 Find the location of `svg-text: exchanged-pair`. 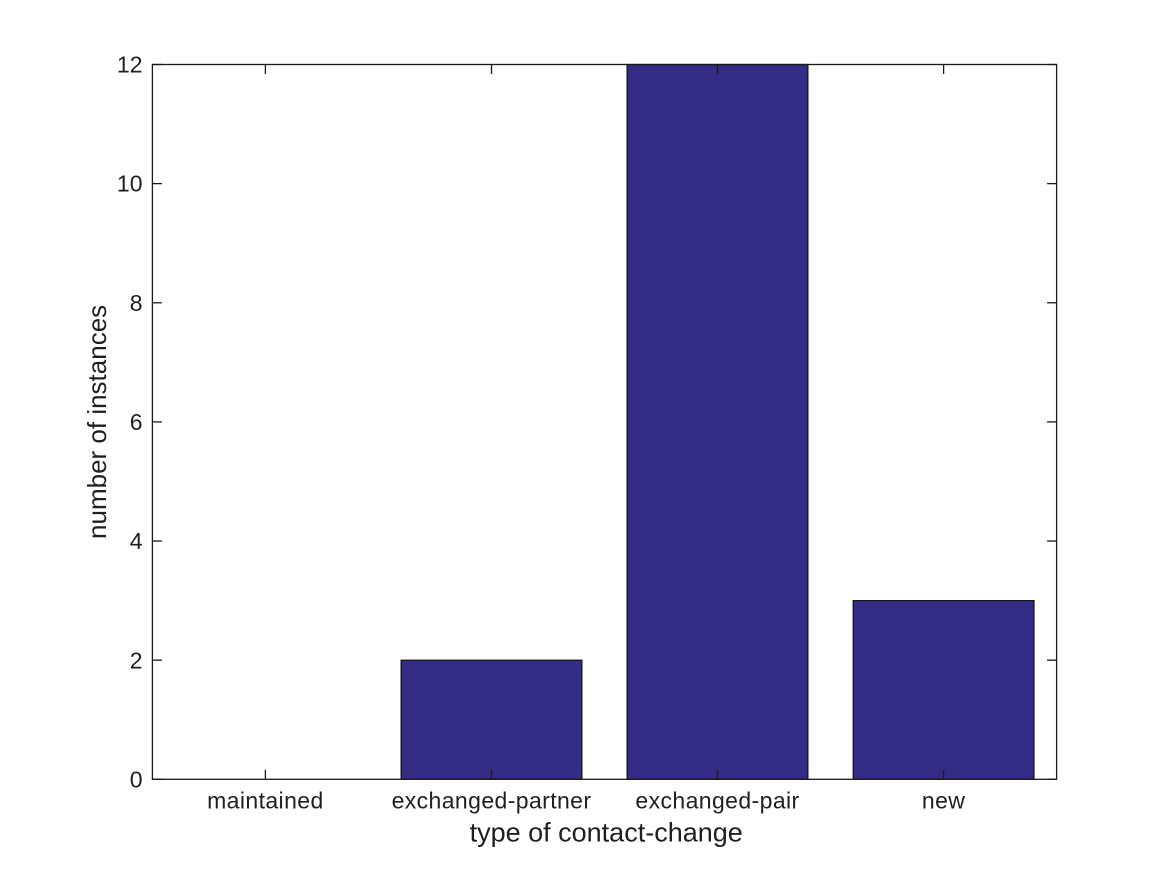

svg-text: exchanged-pair is located at coordinates (717, 801).